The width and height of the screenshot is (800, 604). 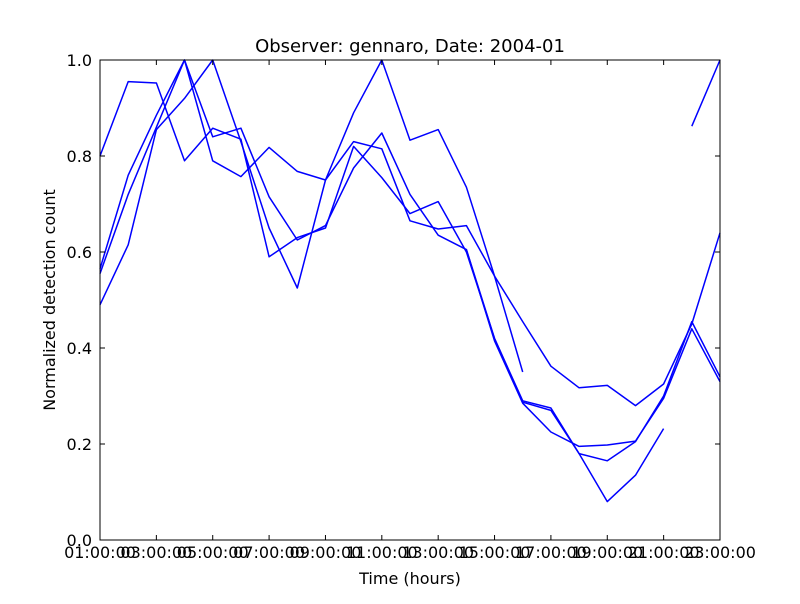 What do you see at coordinates (720, 552) in the screenshot?
I see `x-tick-label: 23:00:00` at bounding box center [720, 552].